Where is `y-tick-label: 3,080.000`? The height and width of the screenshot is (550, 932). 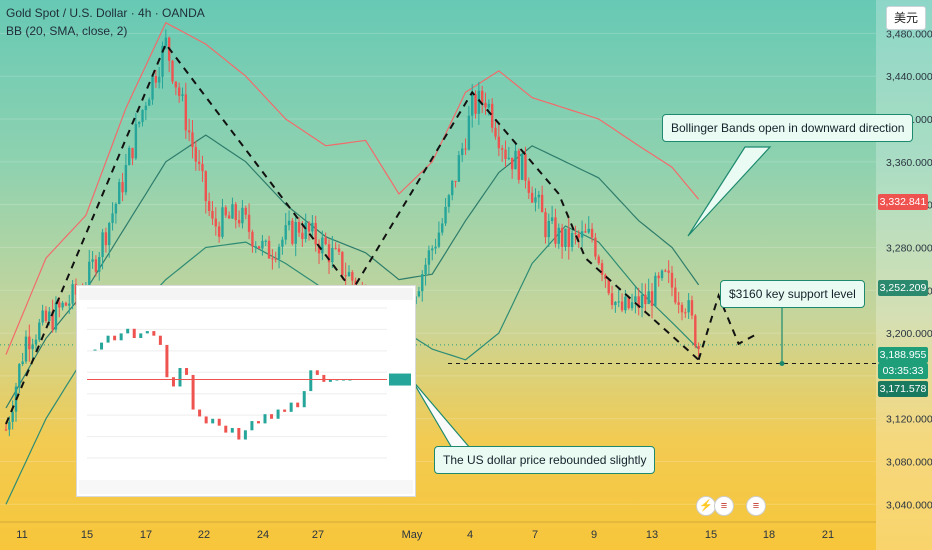 y-tick-label: 3,080.000 is located at coordinates (909, 462).